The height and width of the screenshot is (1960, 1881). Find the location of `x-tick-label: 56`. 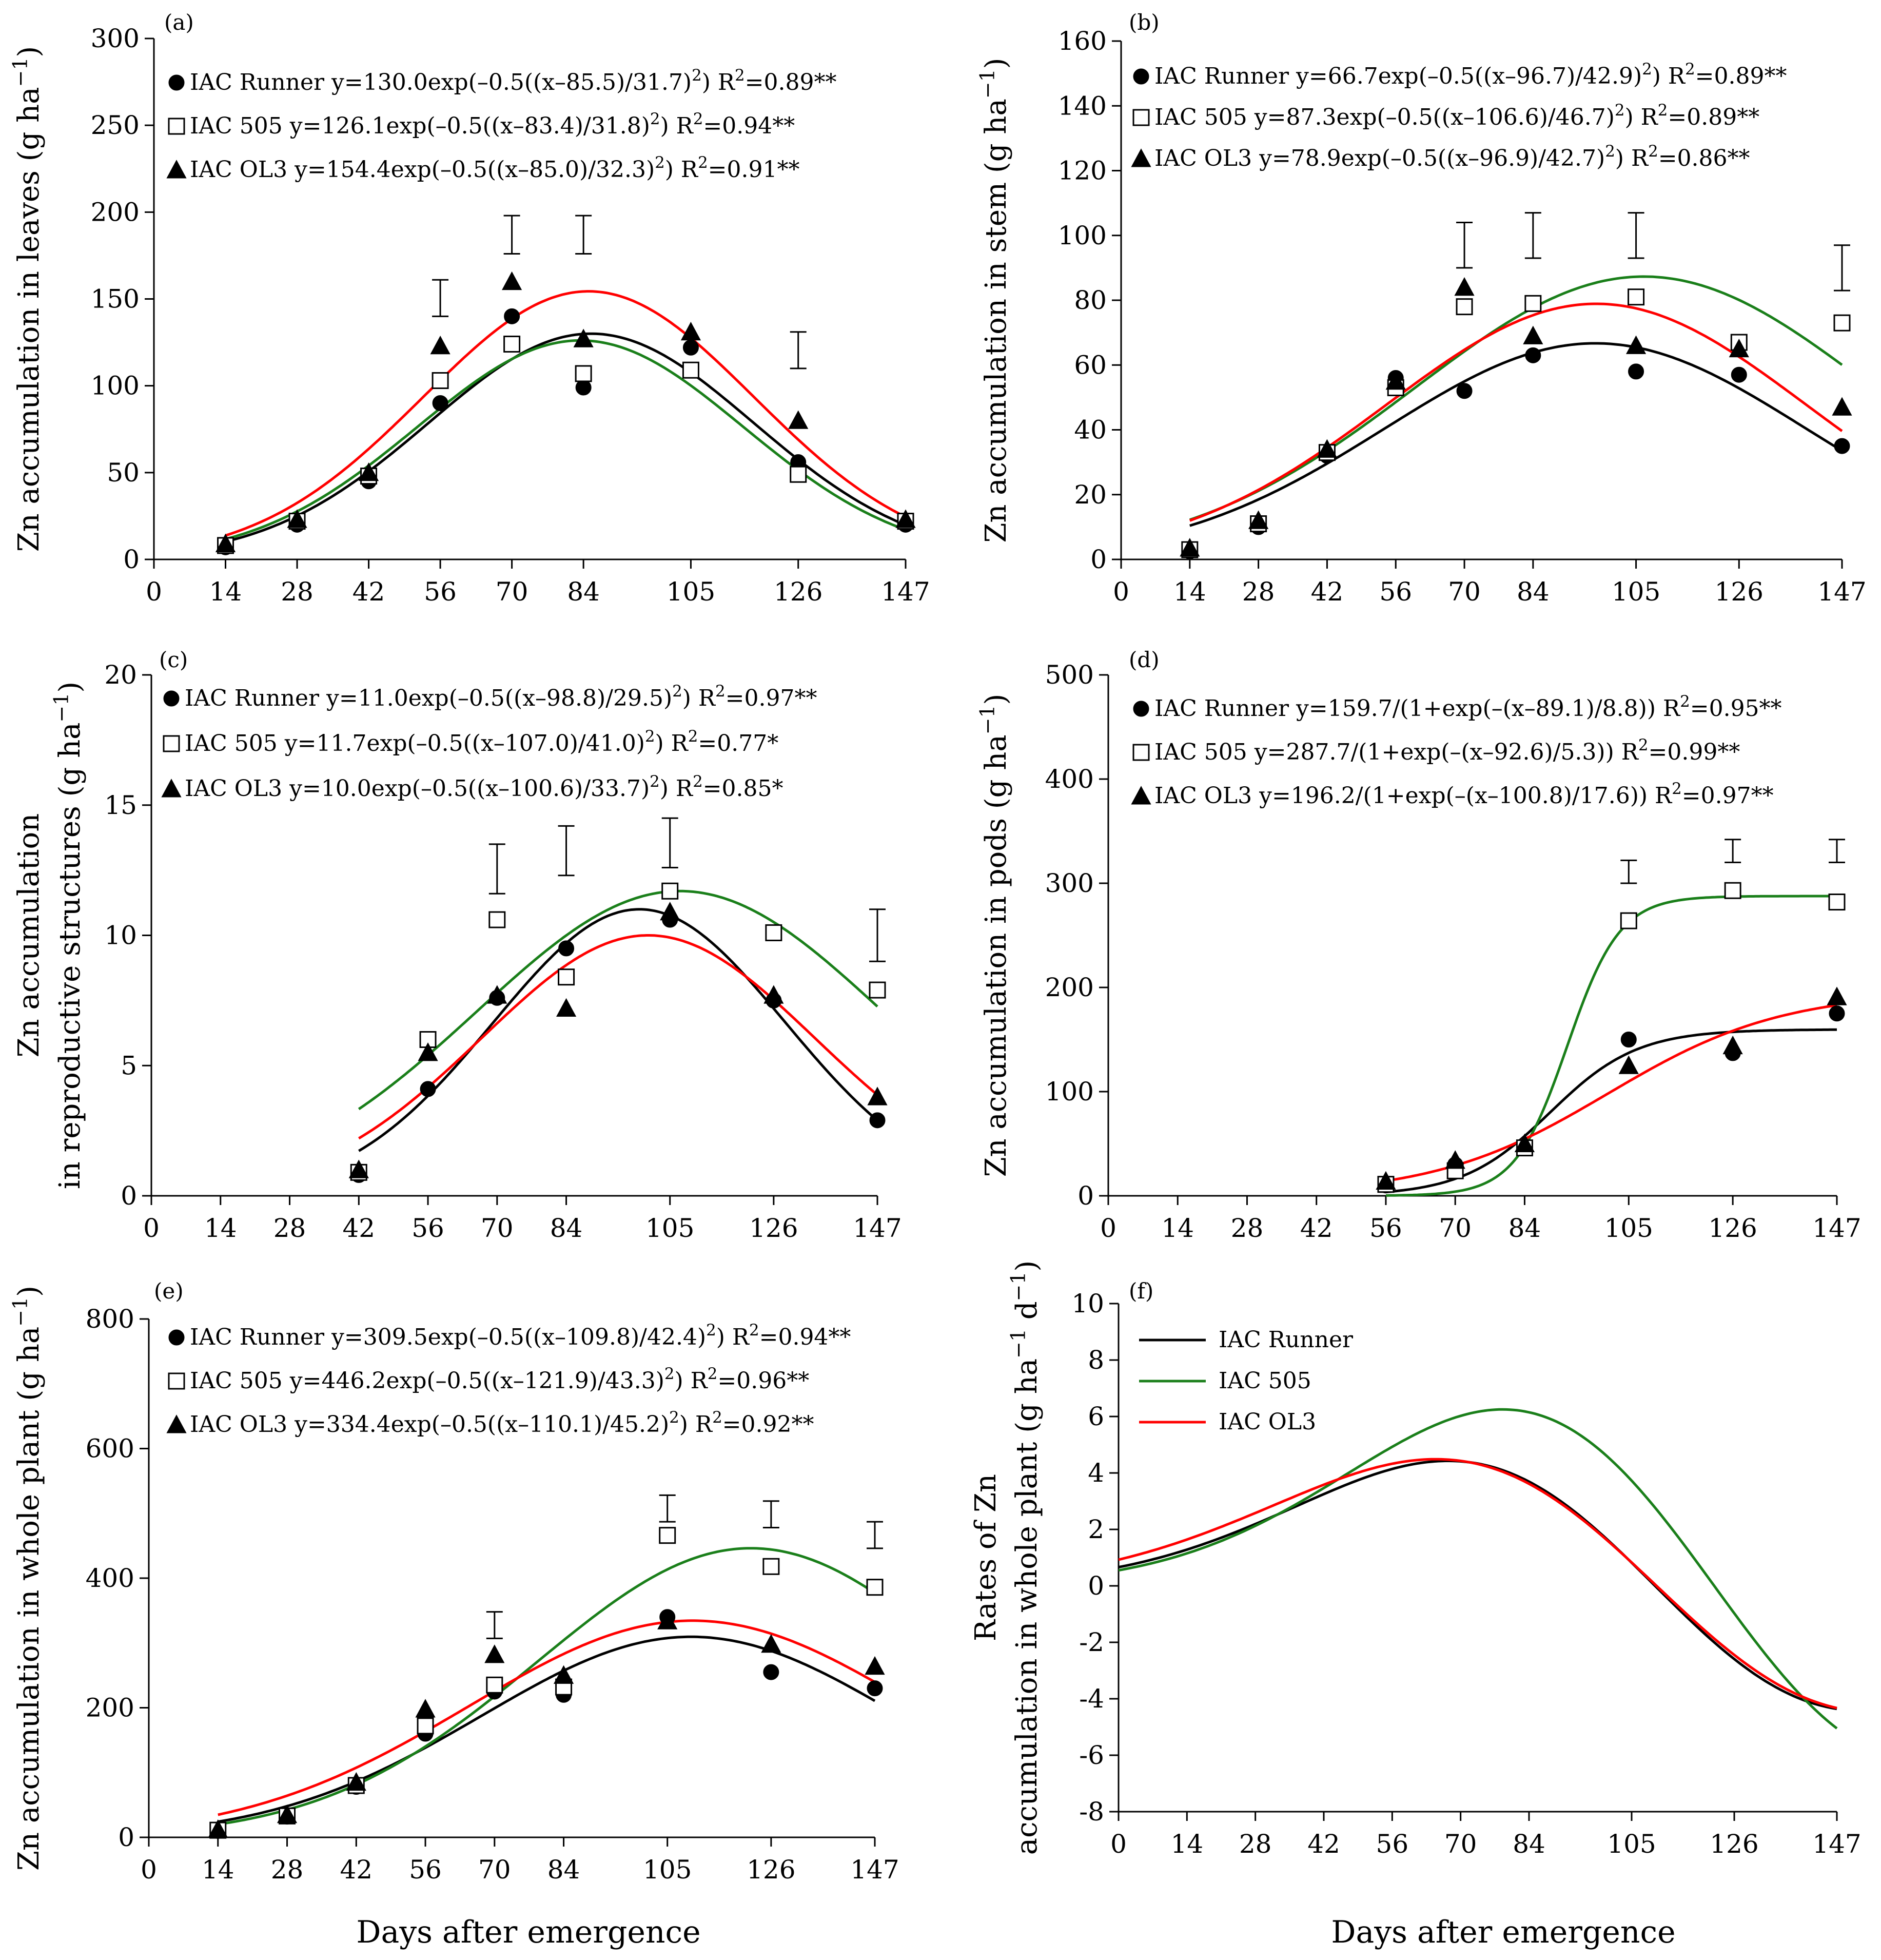

x-tick-label: 56 is located at coordinates (1392, 1844).